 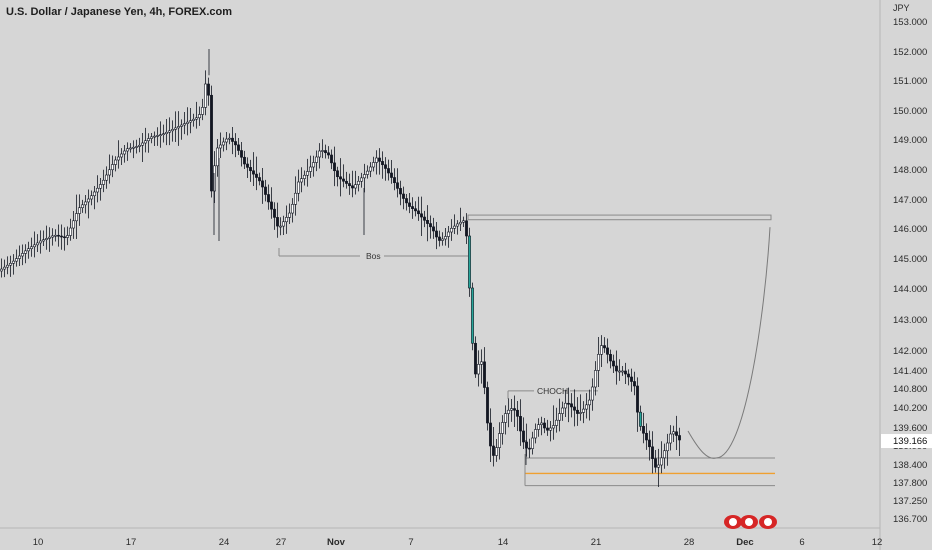 I want to click on tradingview-badges, so click(x=750, y=522).